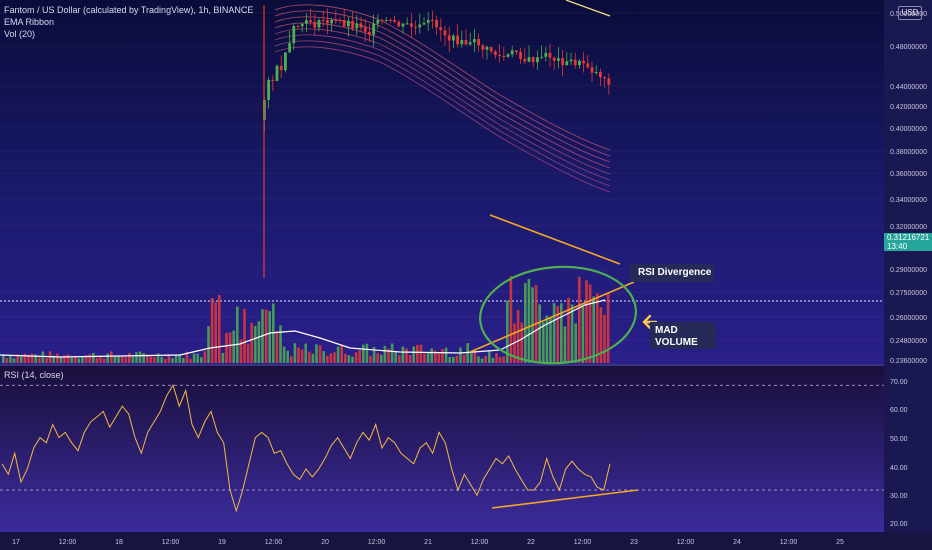 The height and width of the screenshot is (550, 932). I want to click on current-price-value: 0.31216721, so click(908, 237).